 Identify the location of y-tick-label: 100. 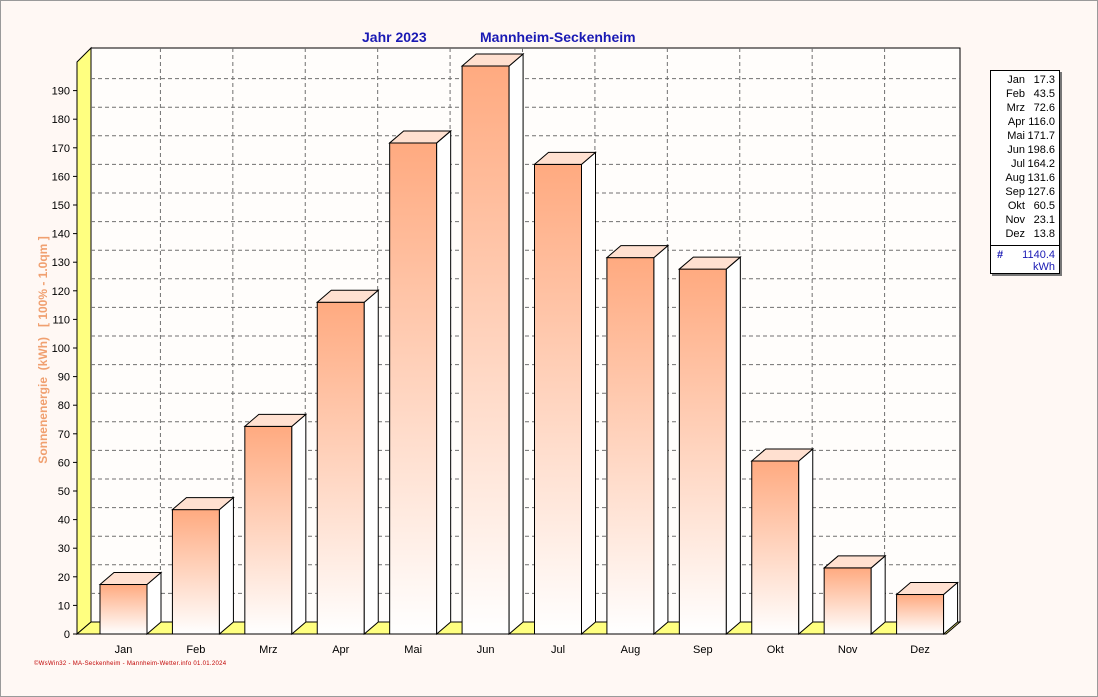
(61, 349).